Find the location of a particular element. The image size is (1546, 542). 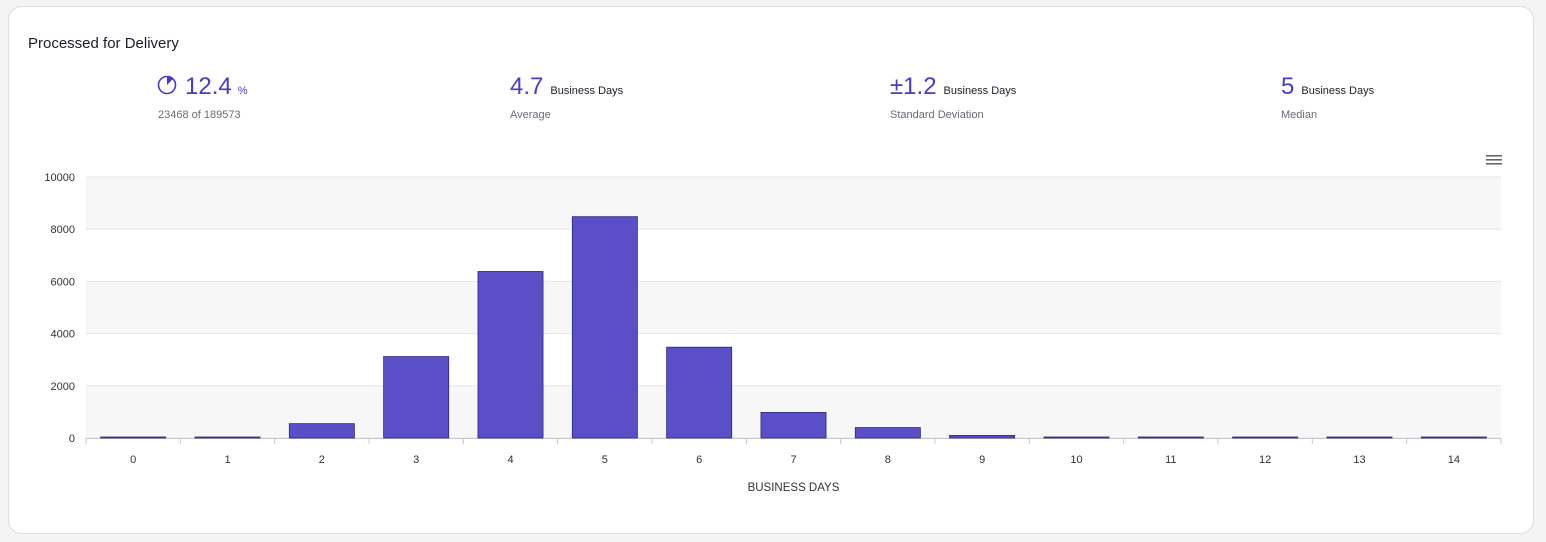

hamburger-menu-icon is located at coordinates (1494, 160).